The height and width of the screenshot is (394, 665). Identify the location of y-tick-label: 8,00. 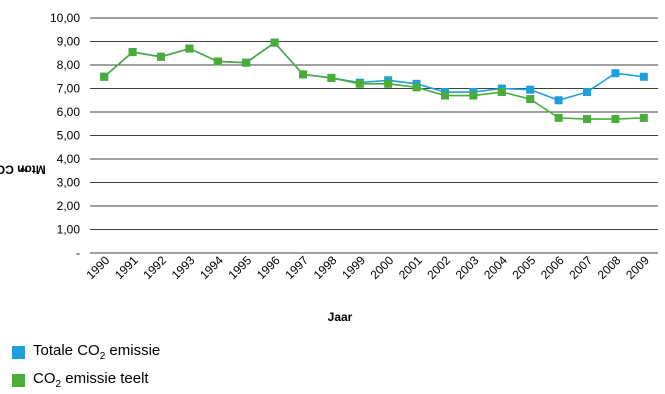
(69, 65).